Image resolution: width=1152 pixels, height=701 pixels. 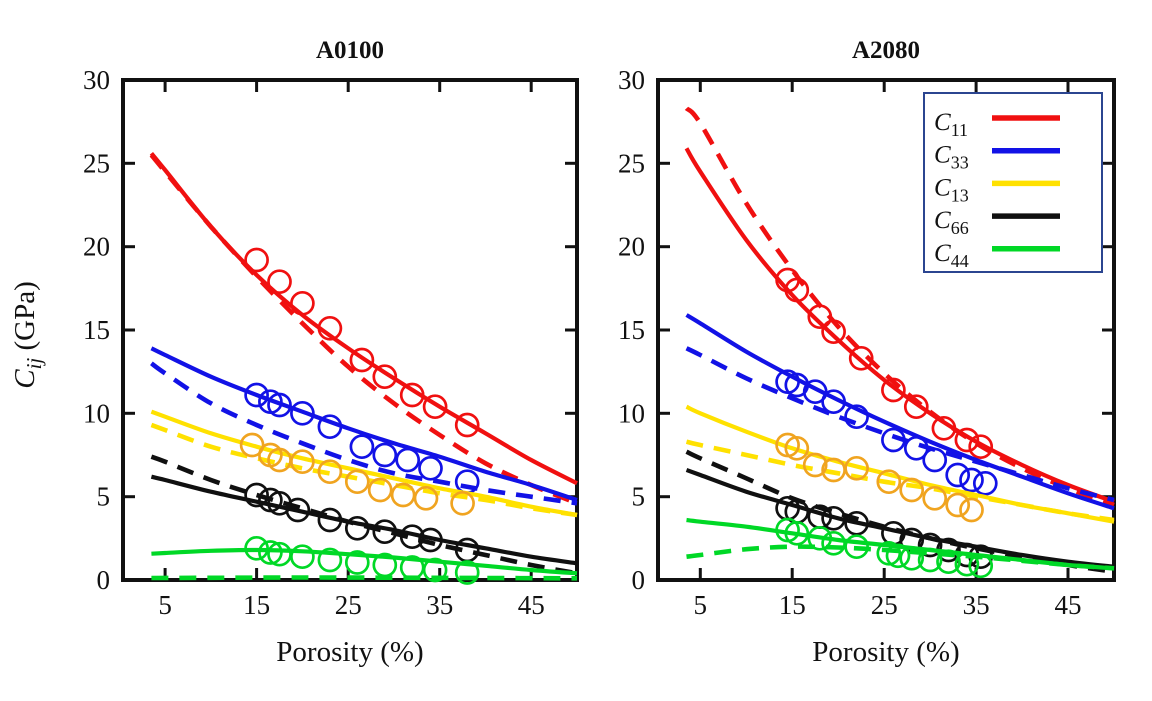 What do you see at coordinates (951, 124) in the screenshot?
I see `legend-label-c11: C11` at bounding box center [951, 124].